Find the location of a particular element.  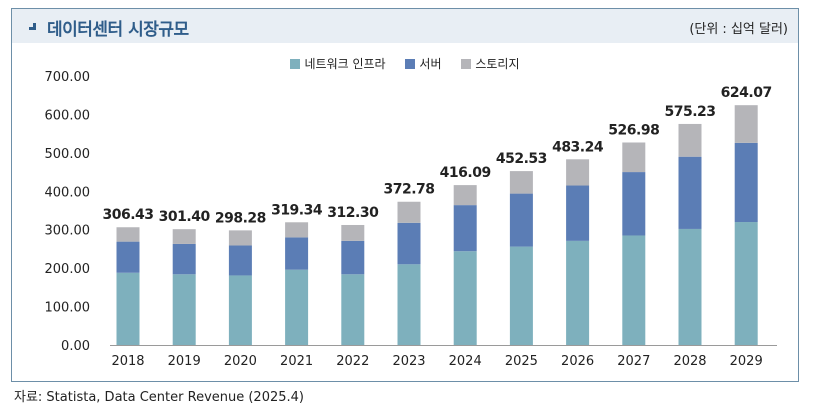

x-tick-label: 2019 is located at coordinates (184, 361).